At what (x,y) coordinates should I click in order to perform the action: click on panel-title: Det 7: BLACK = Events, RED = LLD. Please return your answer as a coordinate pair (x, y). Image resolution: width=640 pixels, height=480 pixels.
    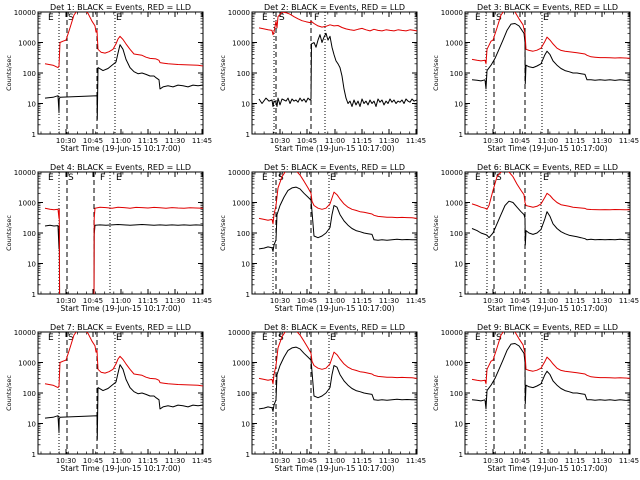
    Looking at the image, I should click on (120, 327).